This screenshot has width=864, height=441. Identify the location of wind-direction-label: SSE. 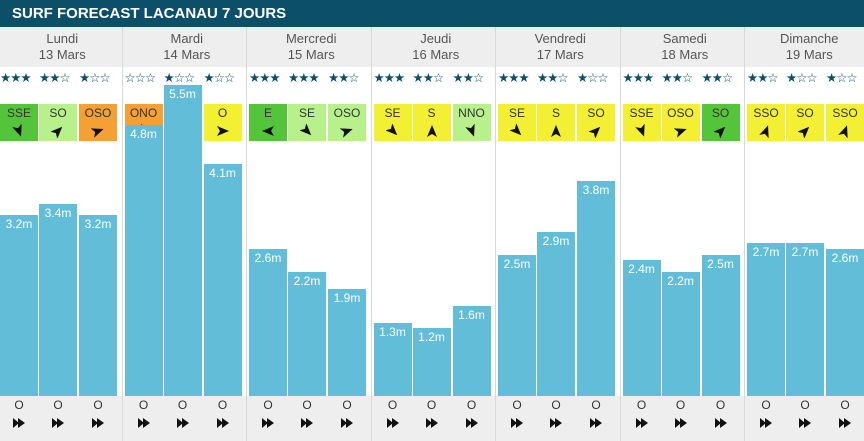
(641, 113).